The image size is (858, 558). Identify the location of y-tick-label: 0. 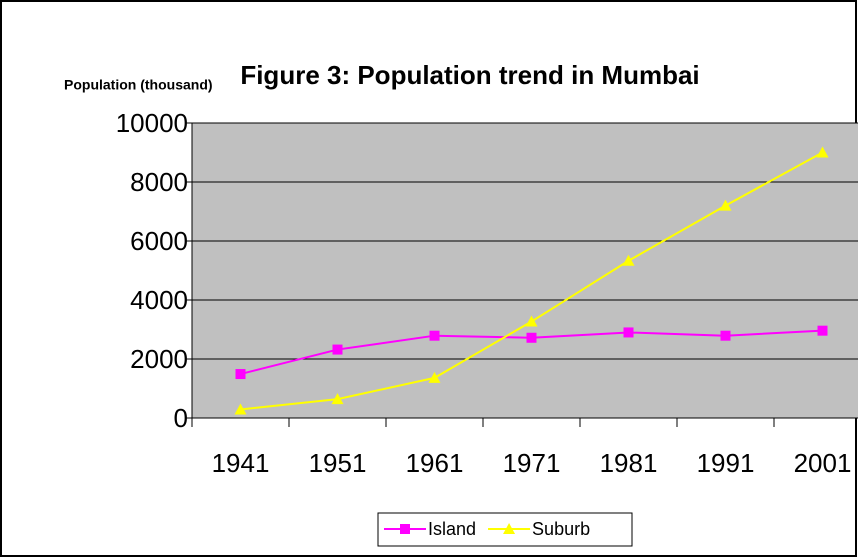
(181, 418).